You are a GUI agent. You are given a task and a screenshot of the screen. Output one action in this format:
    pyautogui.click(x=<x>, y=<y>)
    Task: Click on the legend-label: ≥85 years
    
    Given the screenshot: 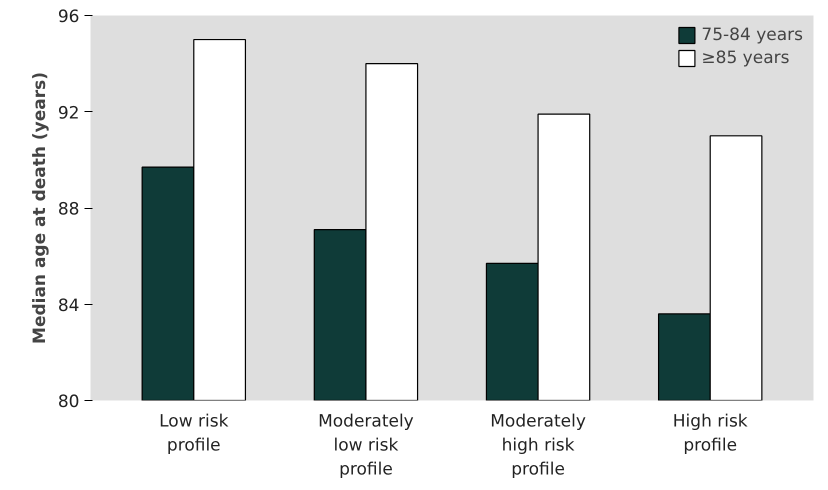 What is the action you would take?
    pyautogui.click(x=745, y=58)
    